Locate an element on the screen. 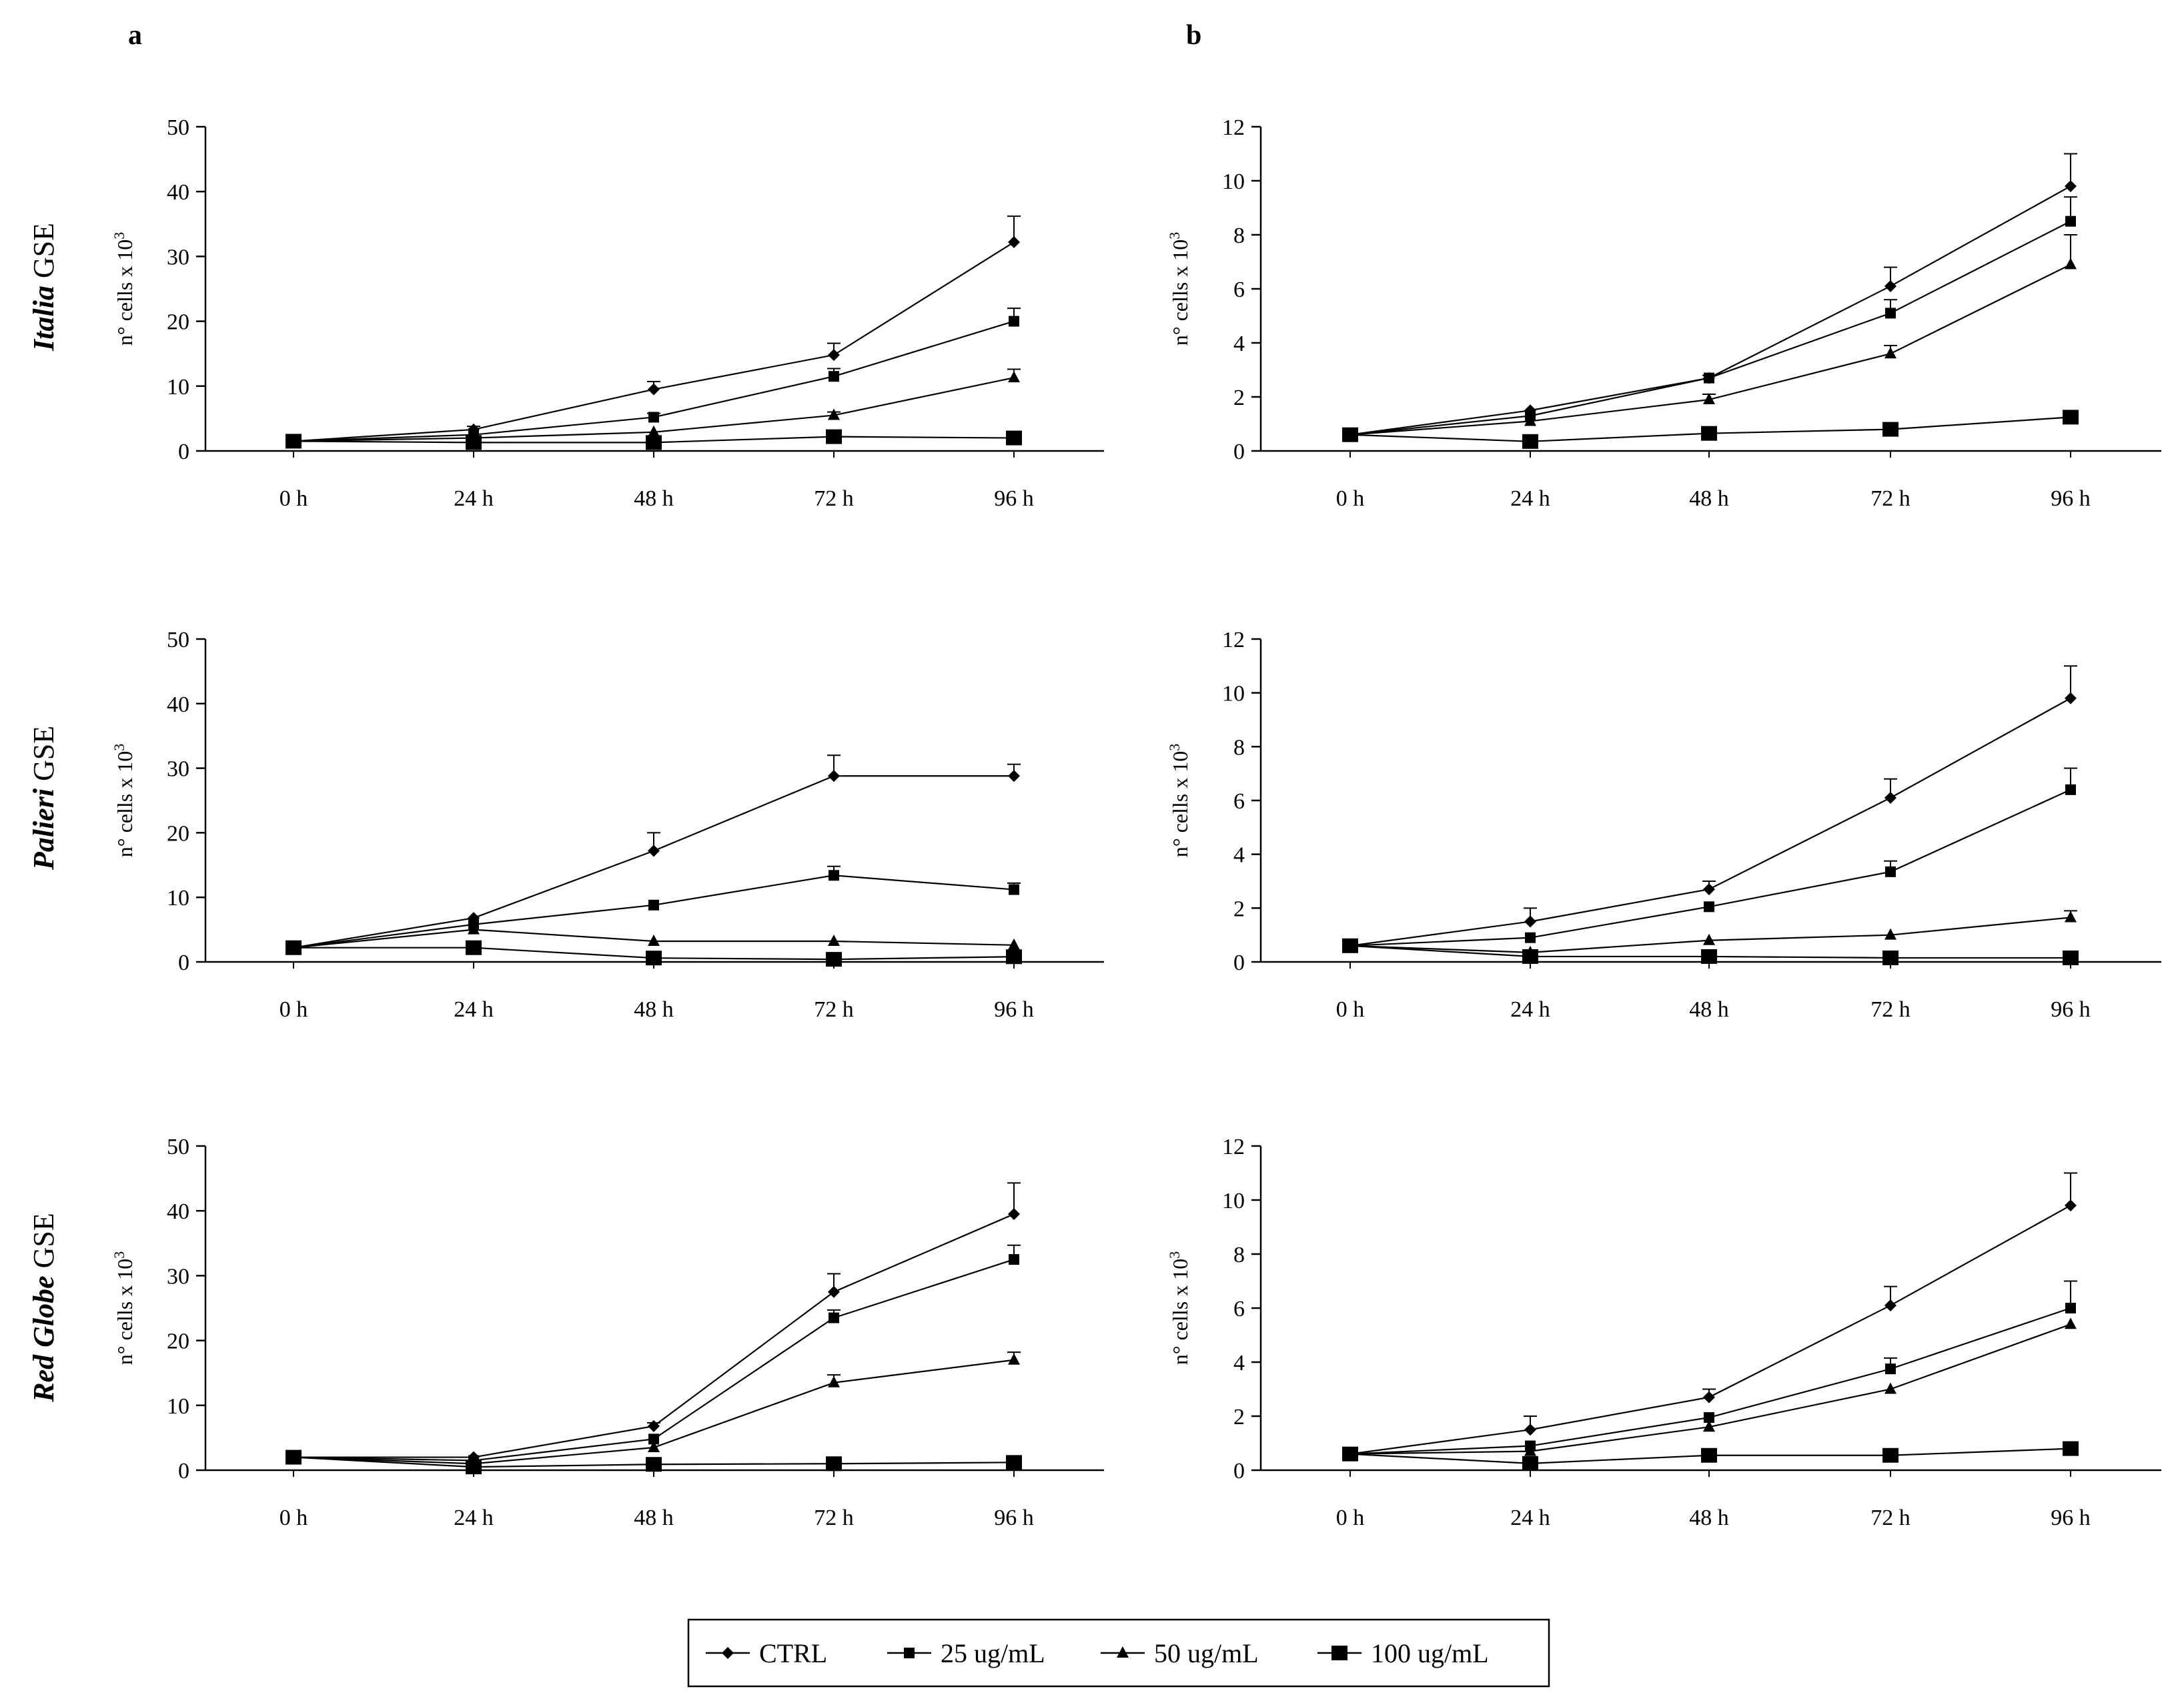 This screenshot has width=2184, height=1705. y-axis-label: n° cells x 103 is located at coordinates (124, 289).